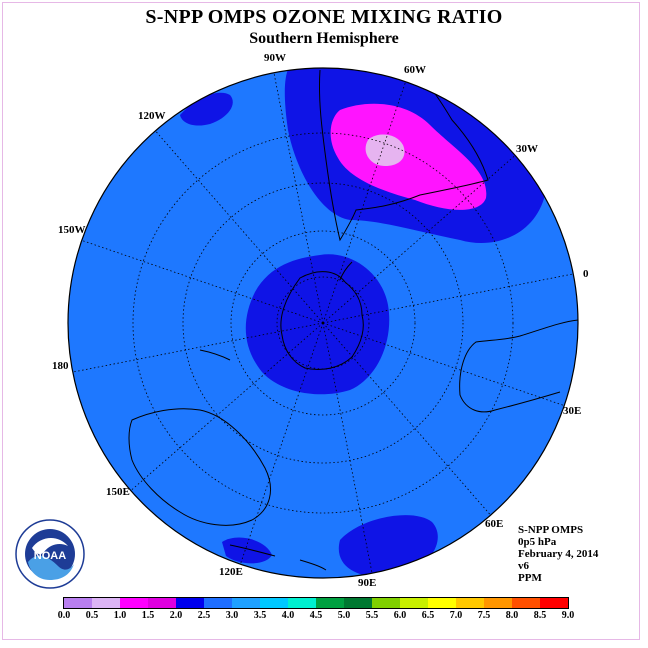  I want to click on color-scale-tick-label: 6.0, so click(400, 615).